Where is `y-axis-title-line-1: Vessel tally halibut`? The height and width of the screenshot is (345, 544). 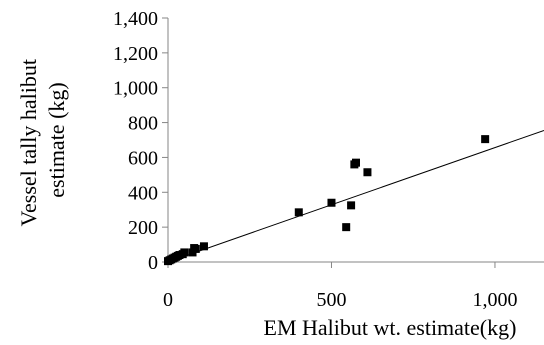 y-axis-title-line-1: Vessel tally halibut is located at coordinates (28, 142).